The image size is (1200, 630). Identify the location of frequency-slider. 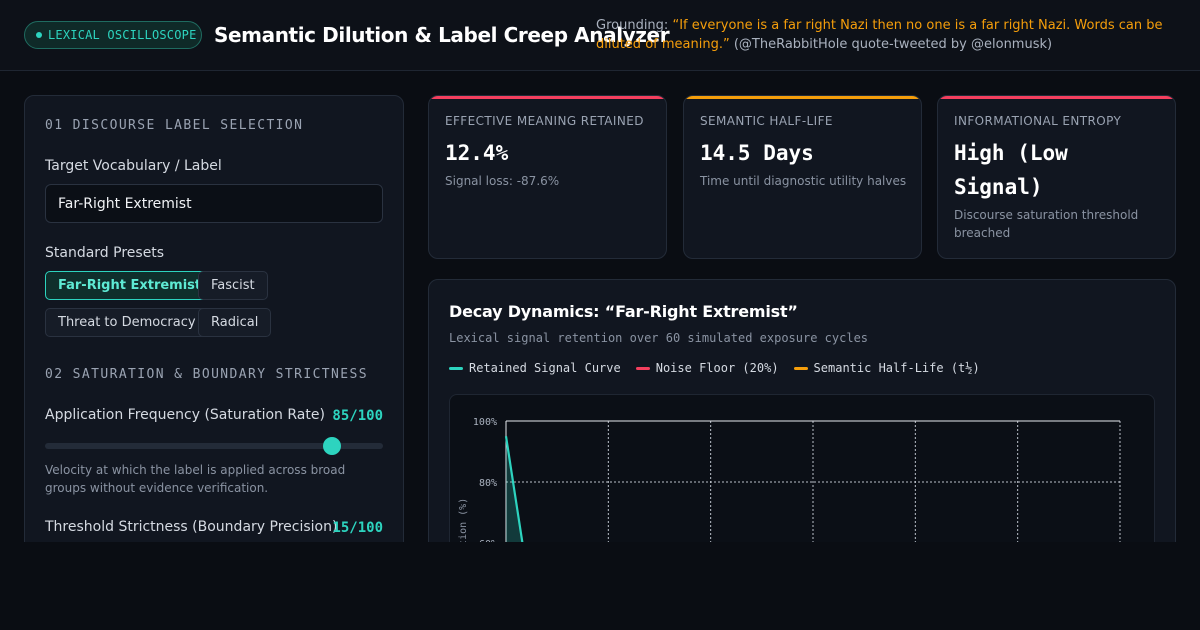
(214, 446).